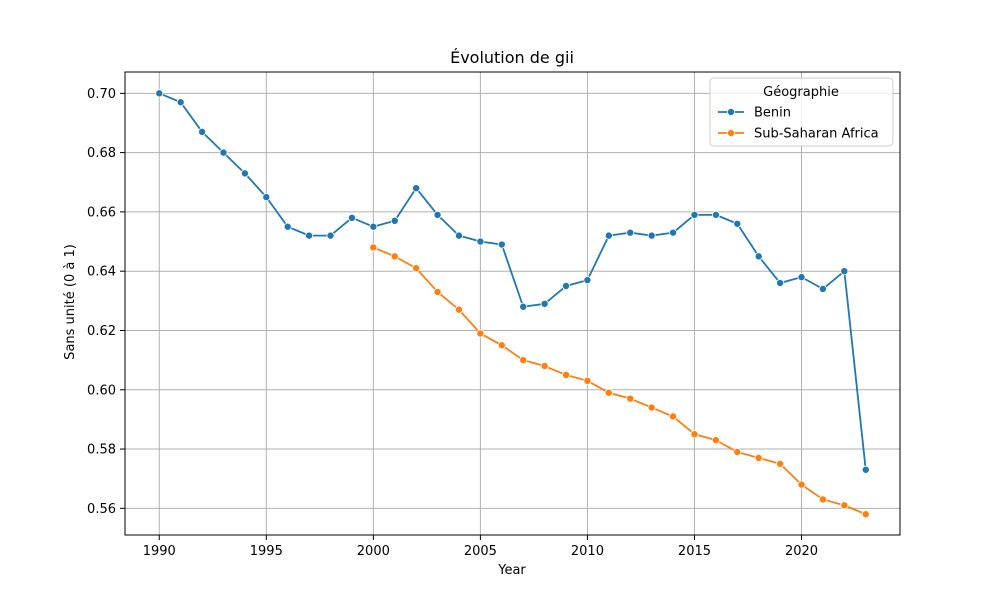  What do you see at coordinates (101, 94) in the screenshot?
I see `y-tick-label: 0.70` at bounding box center [101, 94].